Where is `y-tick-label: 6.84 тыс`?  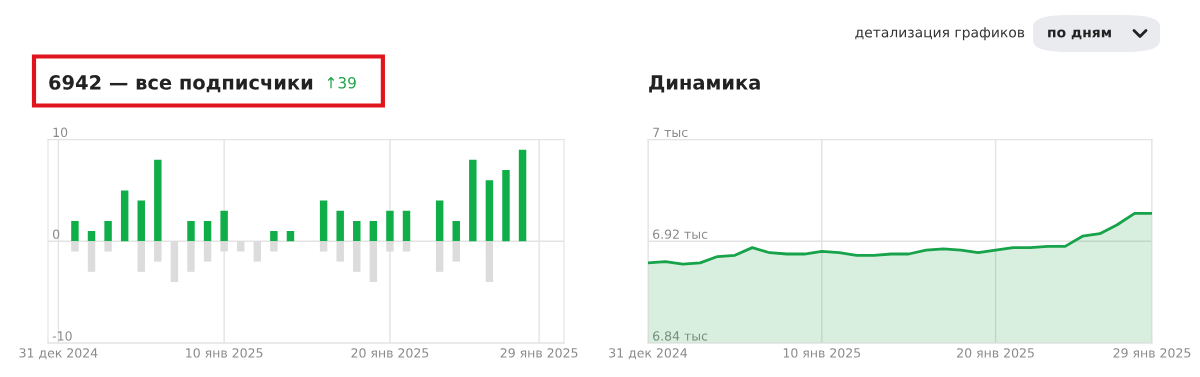 y-tick-label: 6.84 тыс is located at coordinates (680, 336).